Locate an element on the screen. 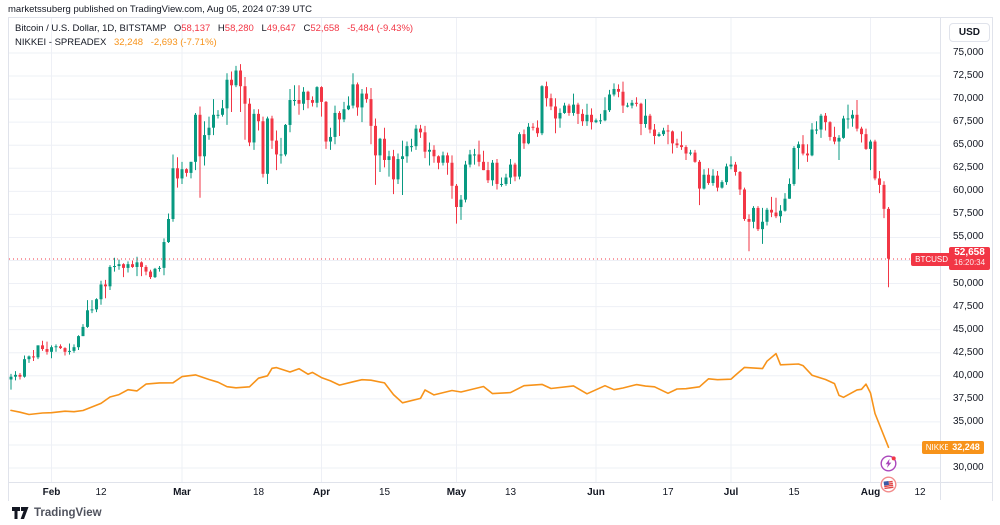 Image resolution: width=1000 pixels, height=525 pixels. legend-row-nikkei: NIKKEI - SPREADEX 32,248 -2,693 (-7.71%) is located at coordinates (214, 43).